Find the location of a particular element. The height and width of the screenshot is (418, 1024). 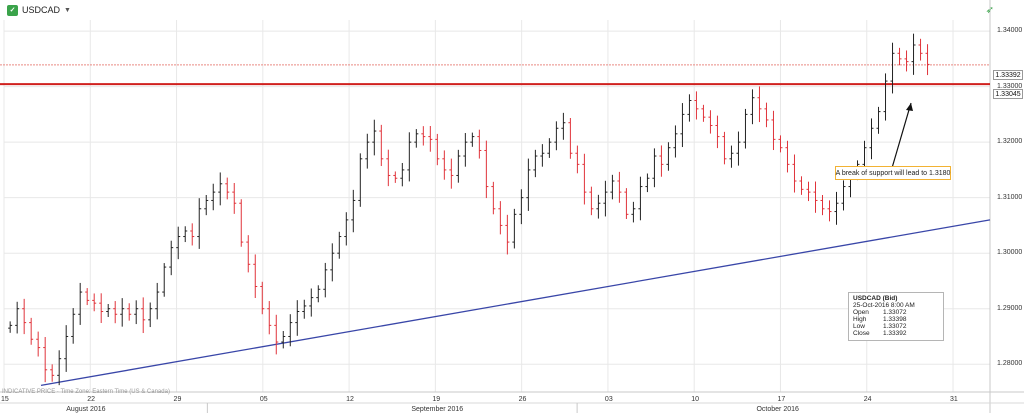

x-tick-label: 12 is located at coordinates (350, 399).